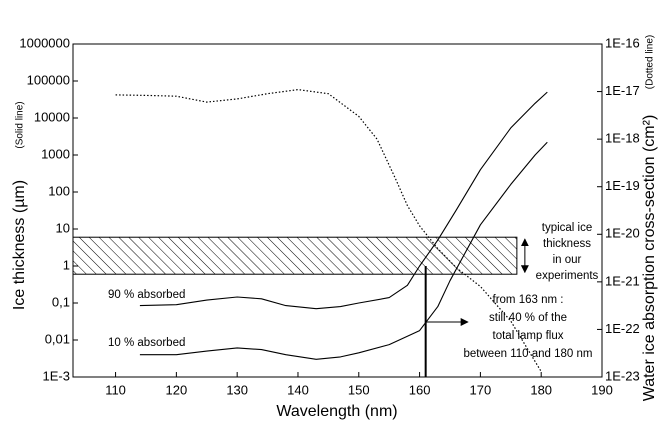 The height and width of the screenshot is (429, 660). What do you see at coordinates (57, 338) in the screenshot?
I see `y-tick-label: 0,01` at bounding box center [57, 338].